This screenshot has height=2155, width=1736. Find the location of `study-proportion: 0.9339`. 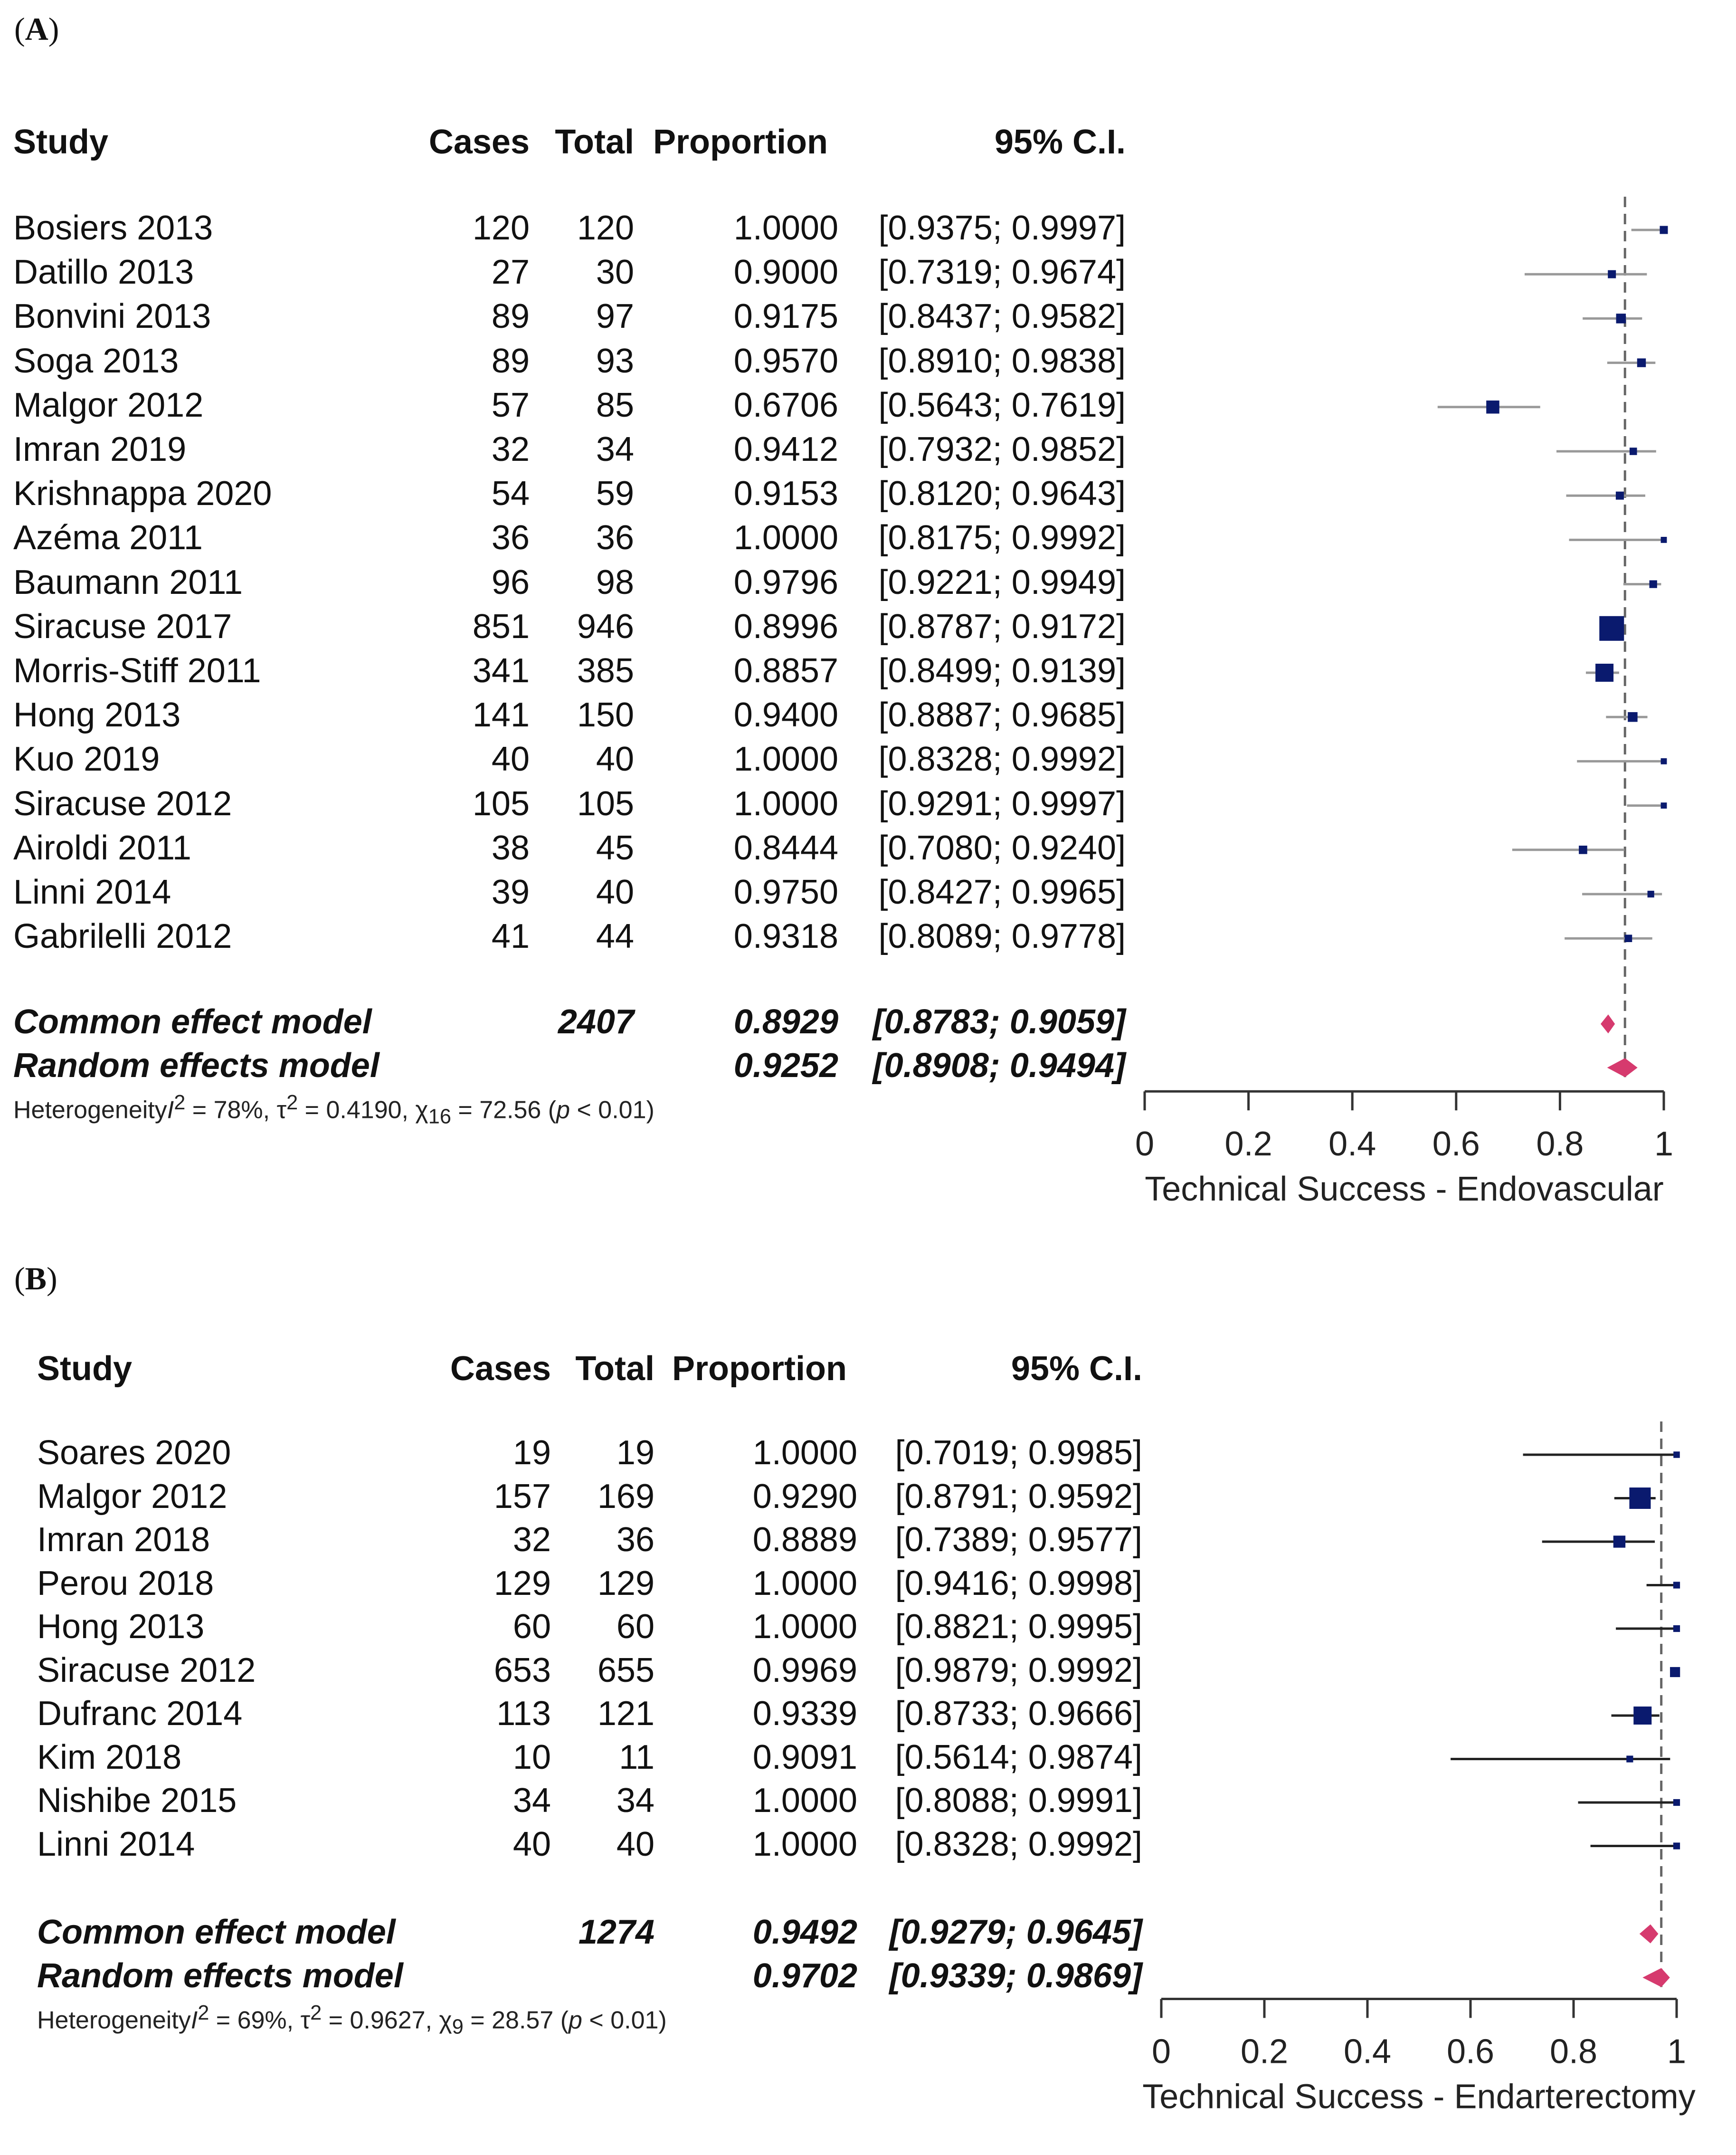

study-proportion: 0.9339 is located at coordinates (804, 1714).